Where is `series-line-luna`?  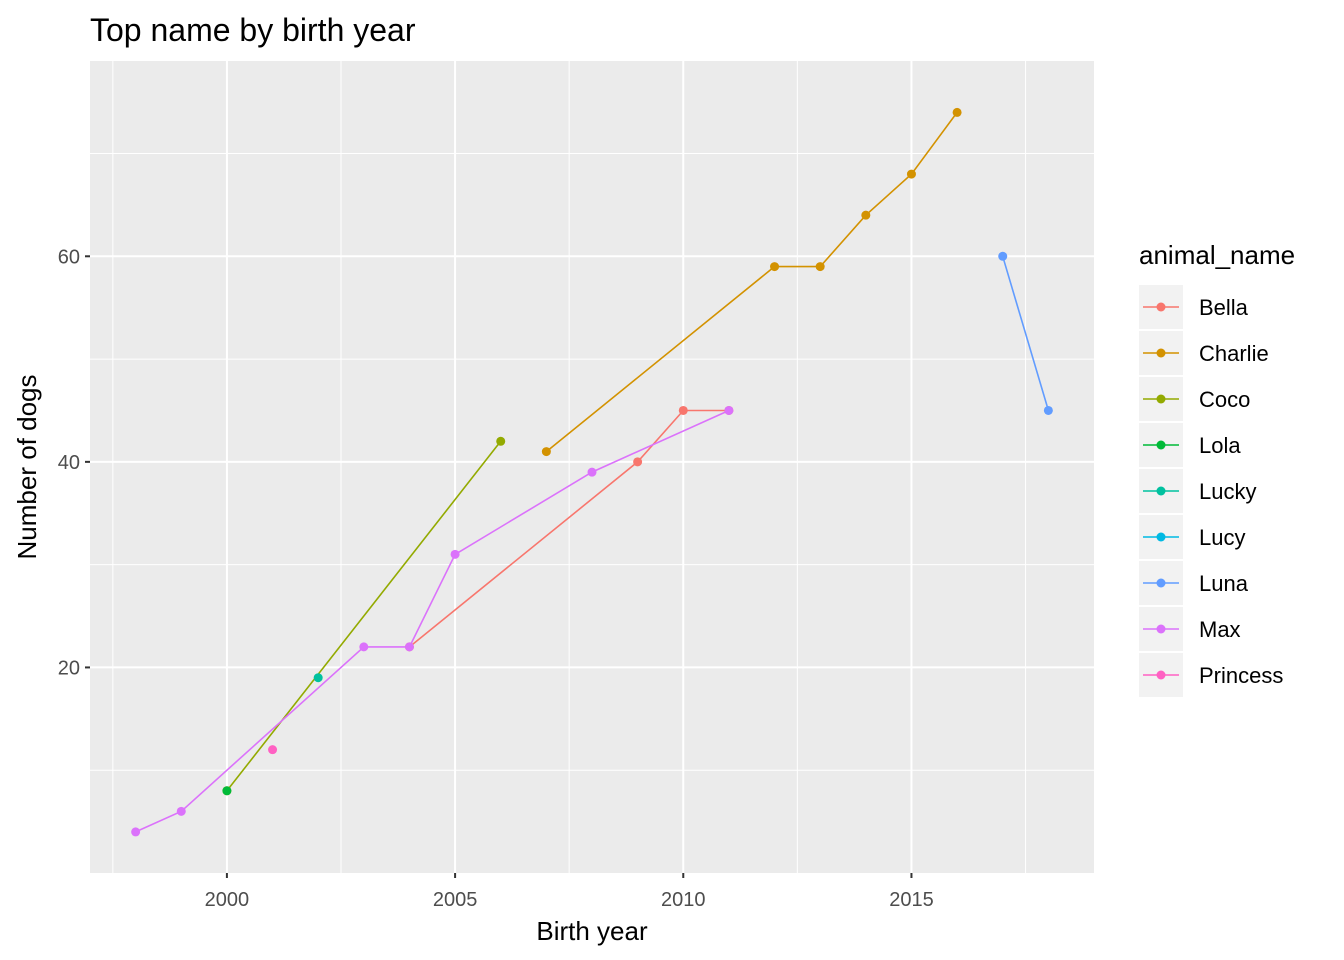 series-line-luna is located at coordinates (1025, 333).